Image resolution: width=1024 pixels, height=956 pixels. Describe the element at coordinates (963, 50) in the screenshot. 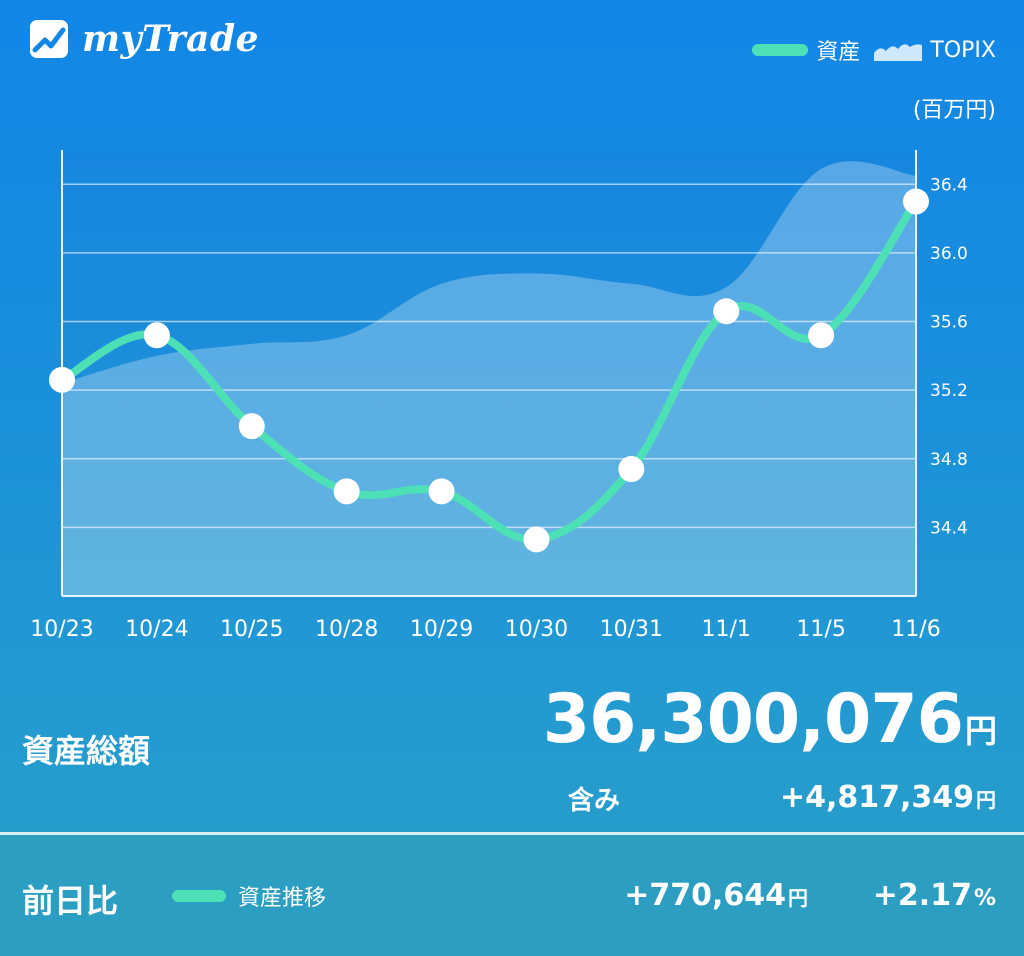

I see `legend-topix-label: TOPIX` at that location.